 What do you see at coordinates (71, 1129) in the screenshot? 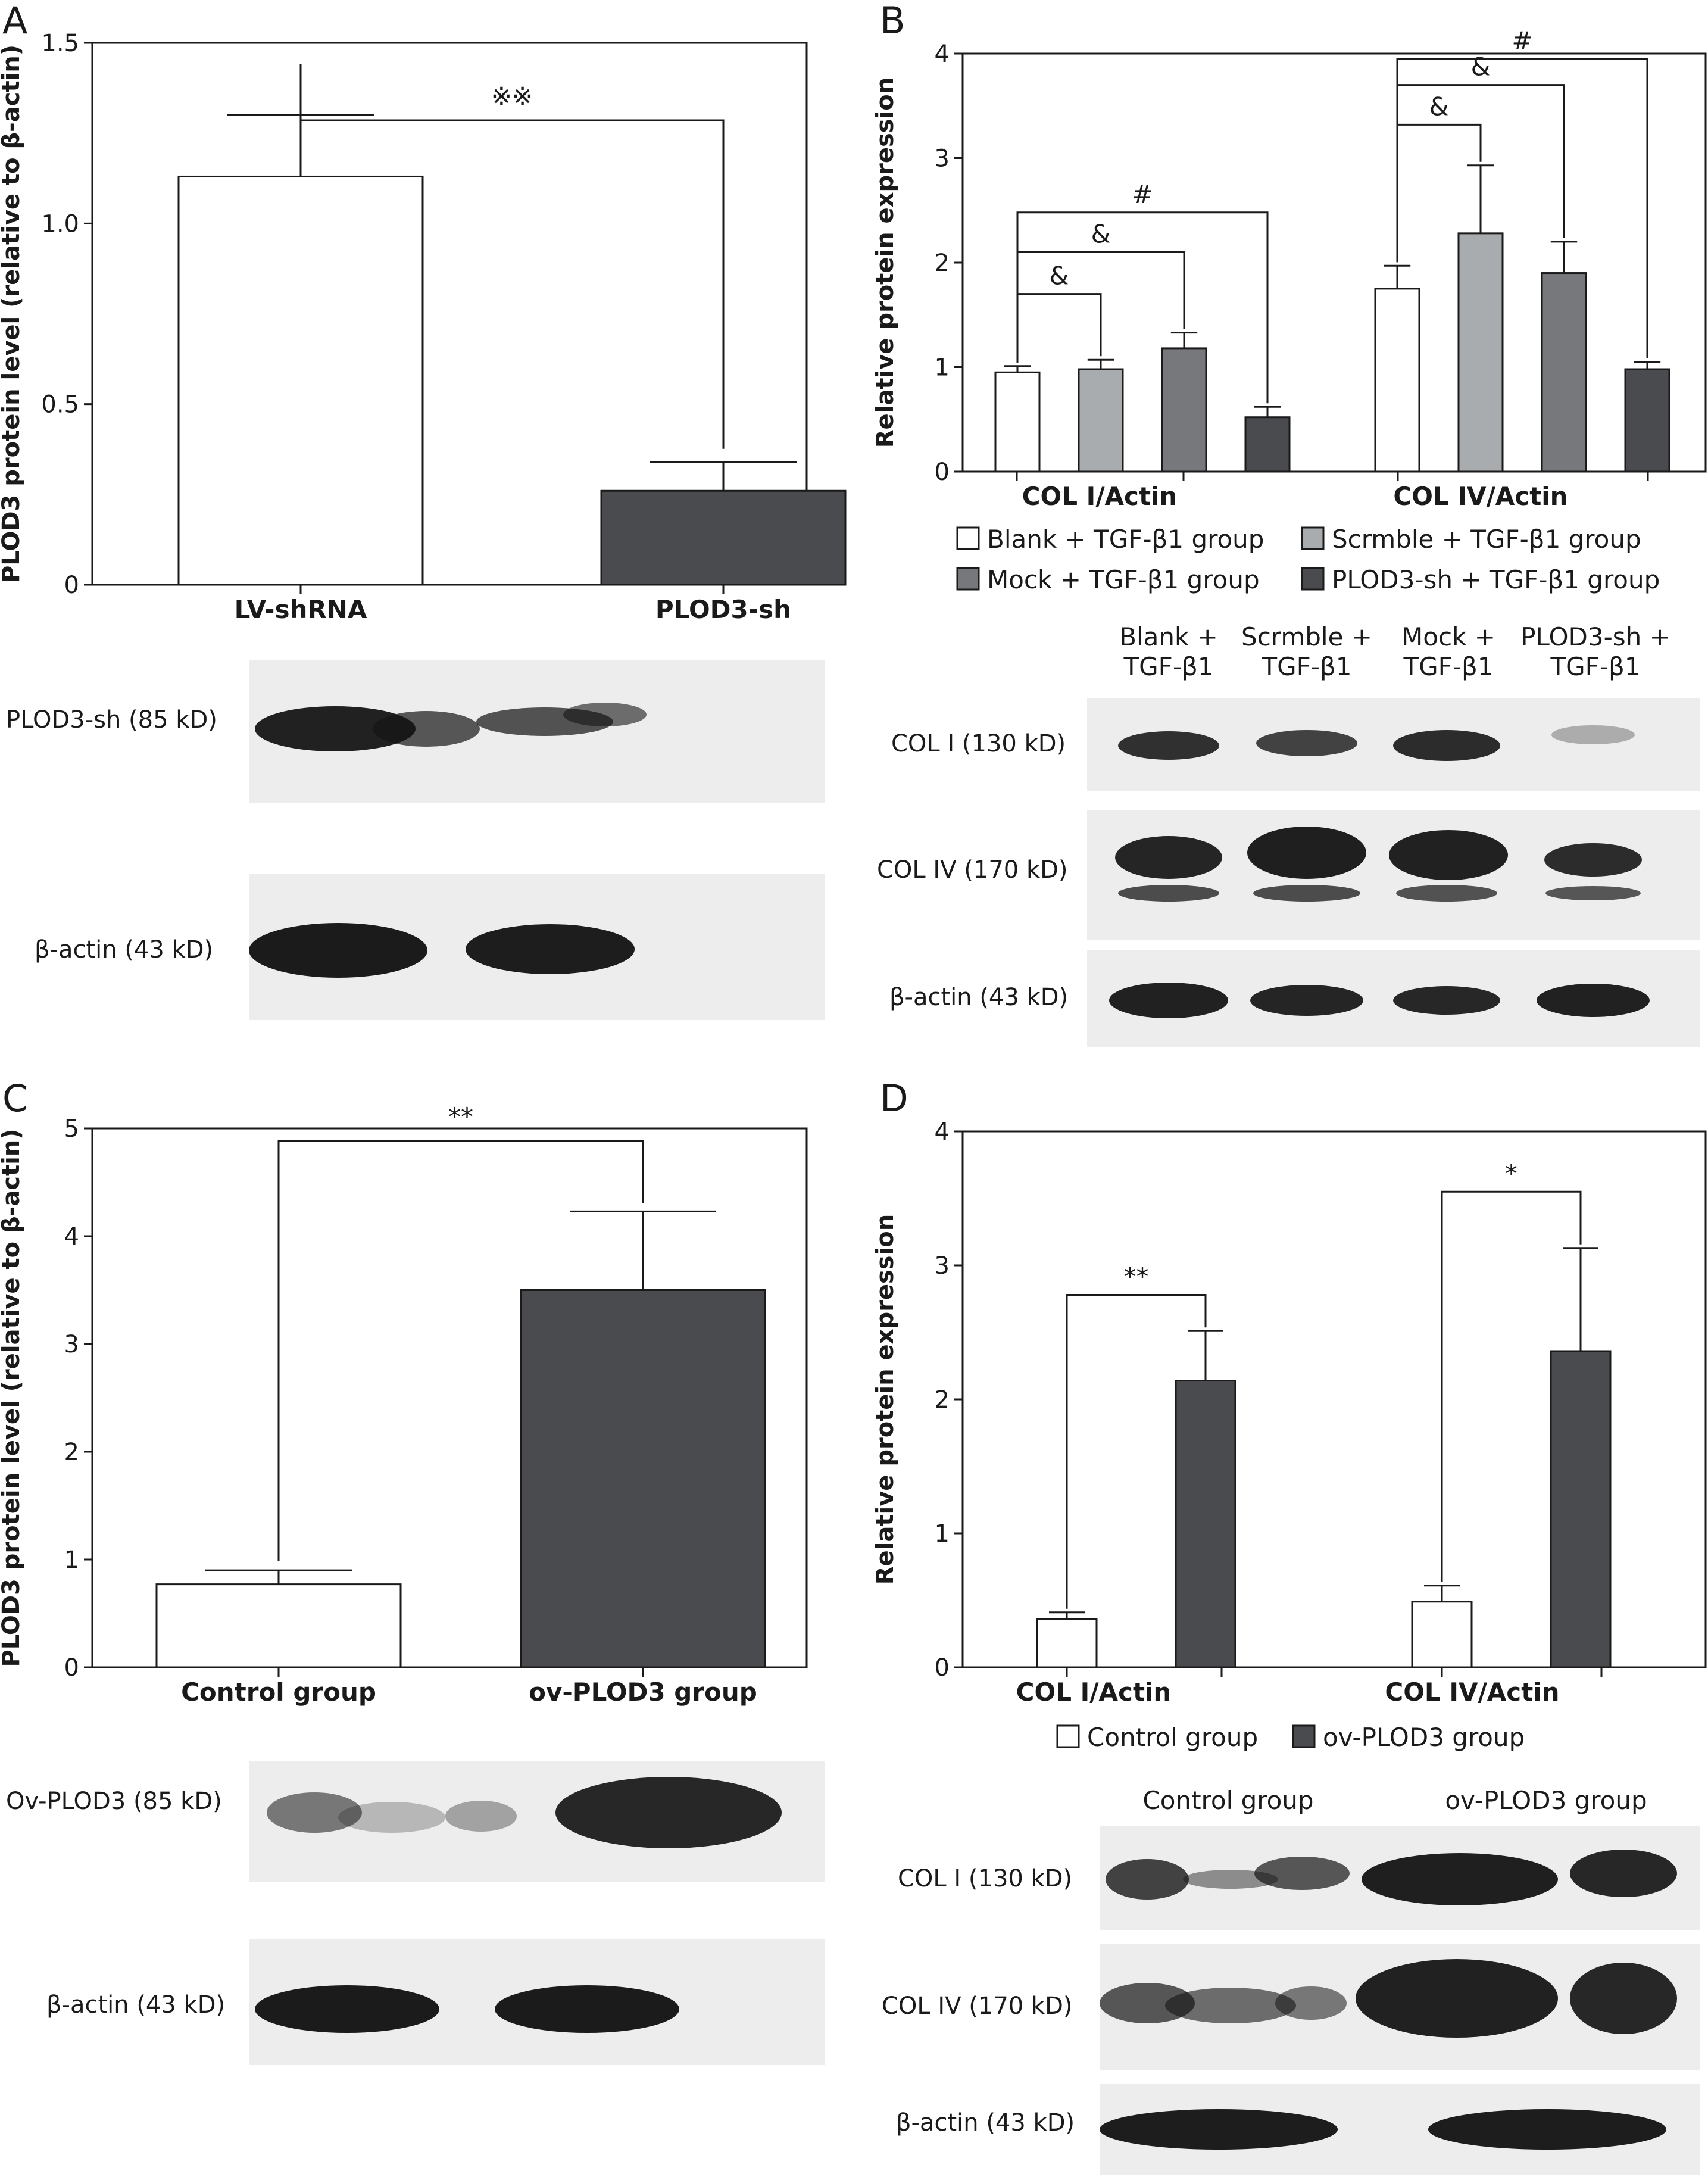
I see `y-tick-label: 5` at bounding box center [71, 1129].